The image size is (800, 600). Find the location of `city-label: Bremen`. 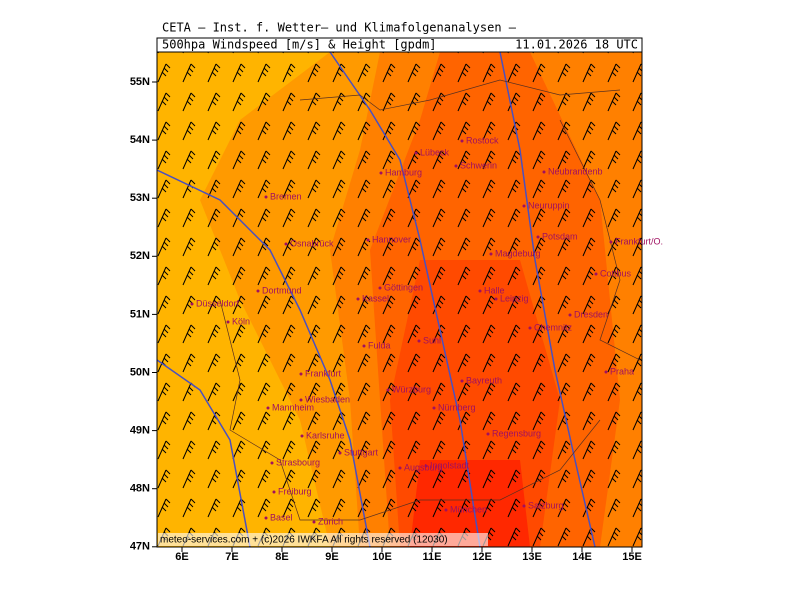

city-label: Bremen is located at coordinates (286, 196).